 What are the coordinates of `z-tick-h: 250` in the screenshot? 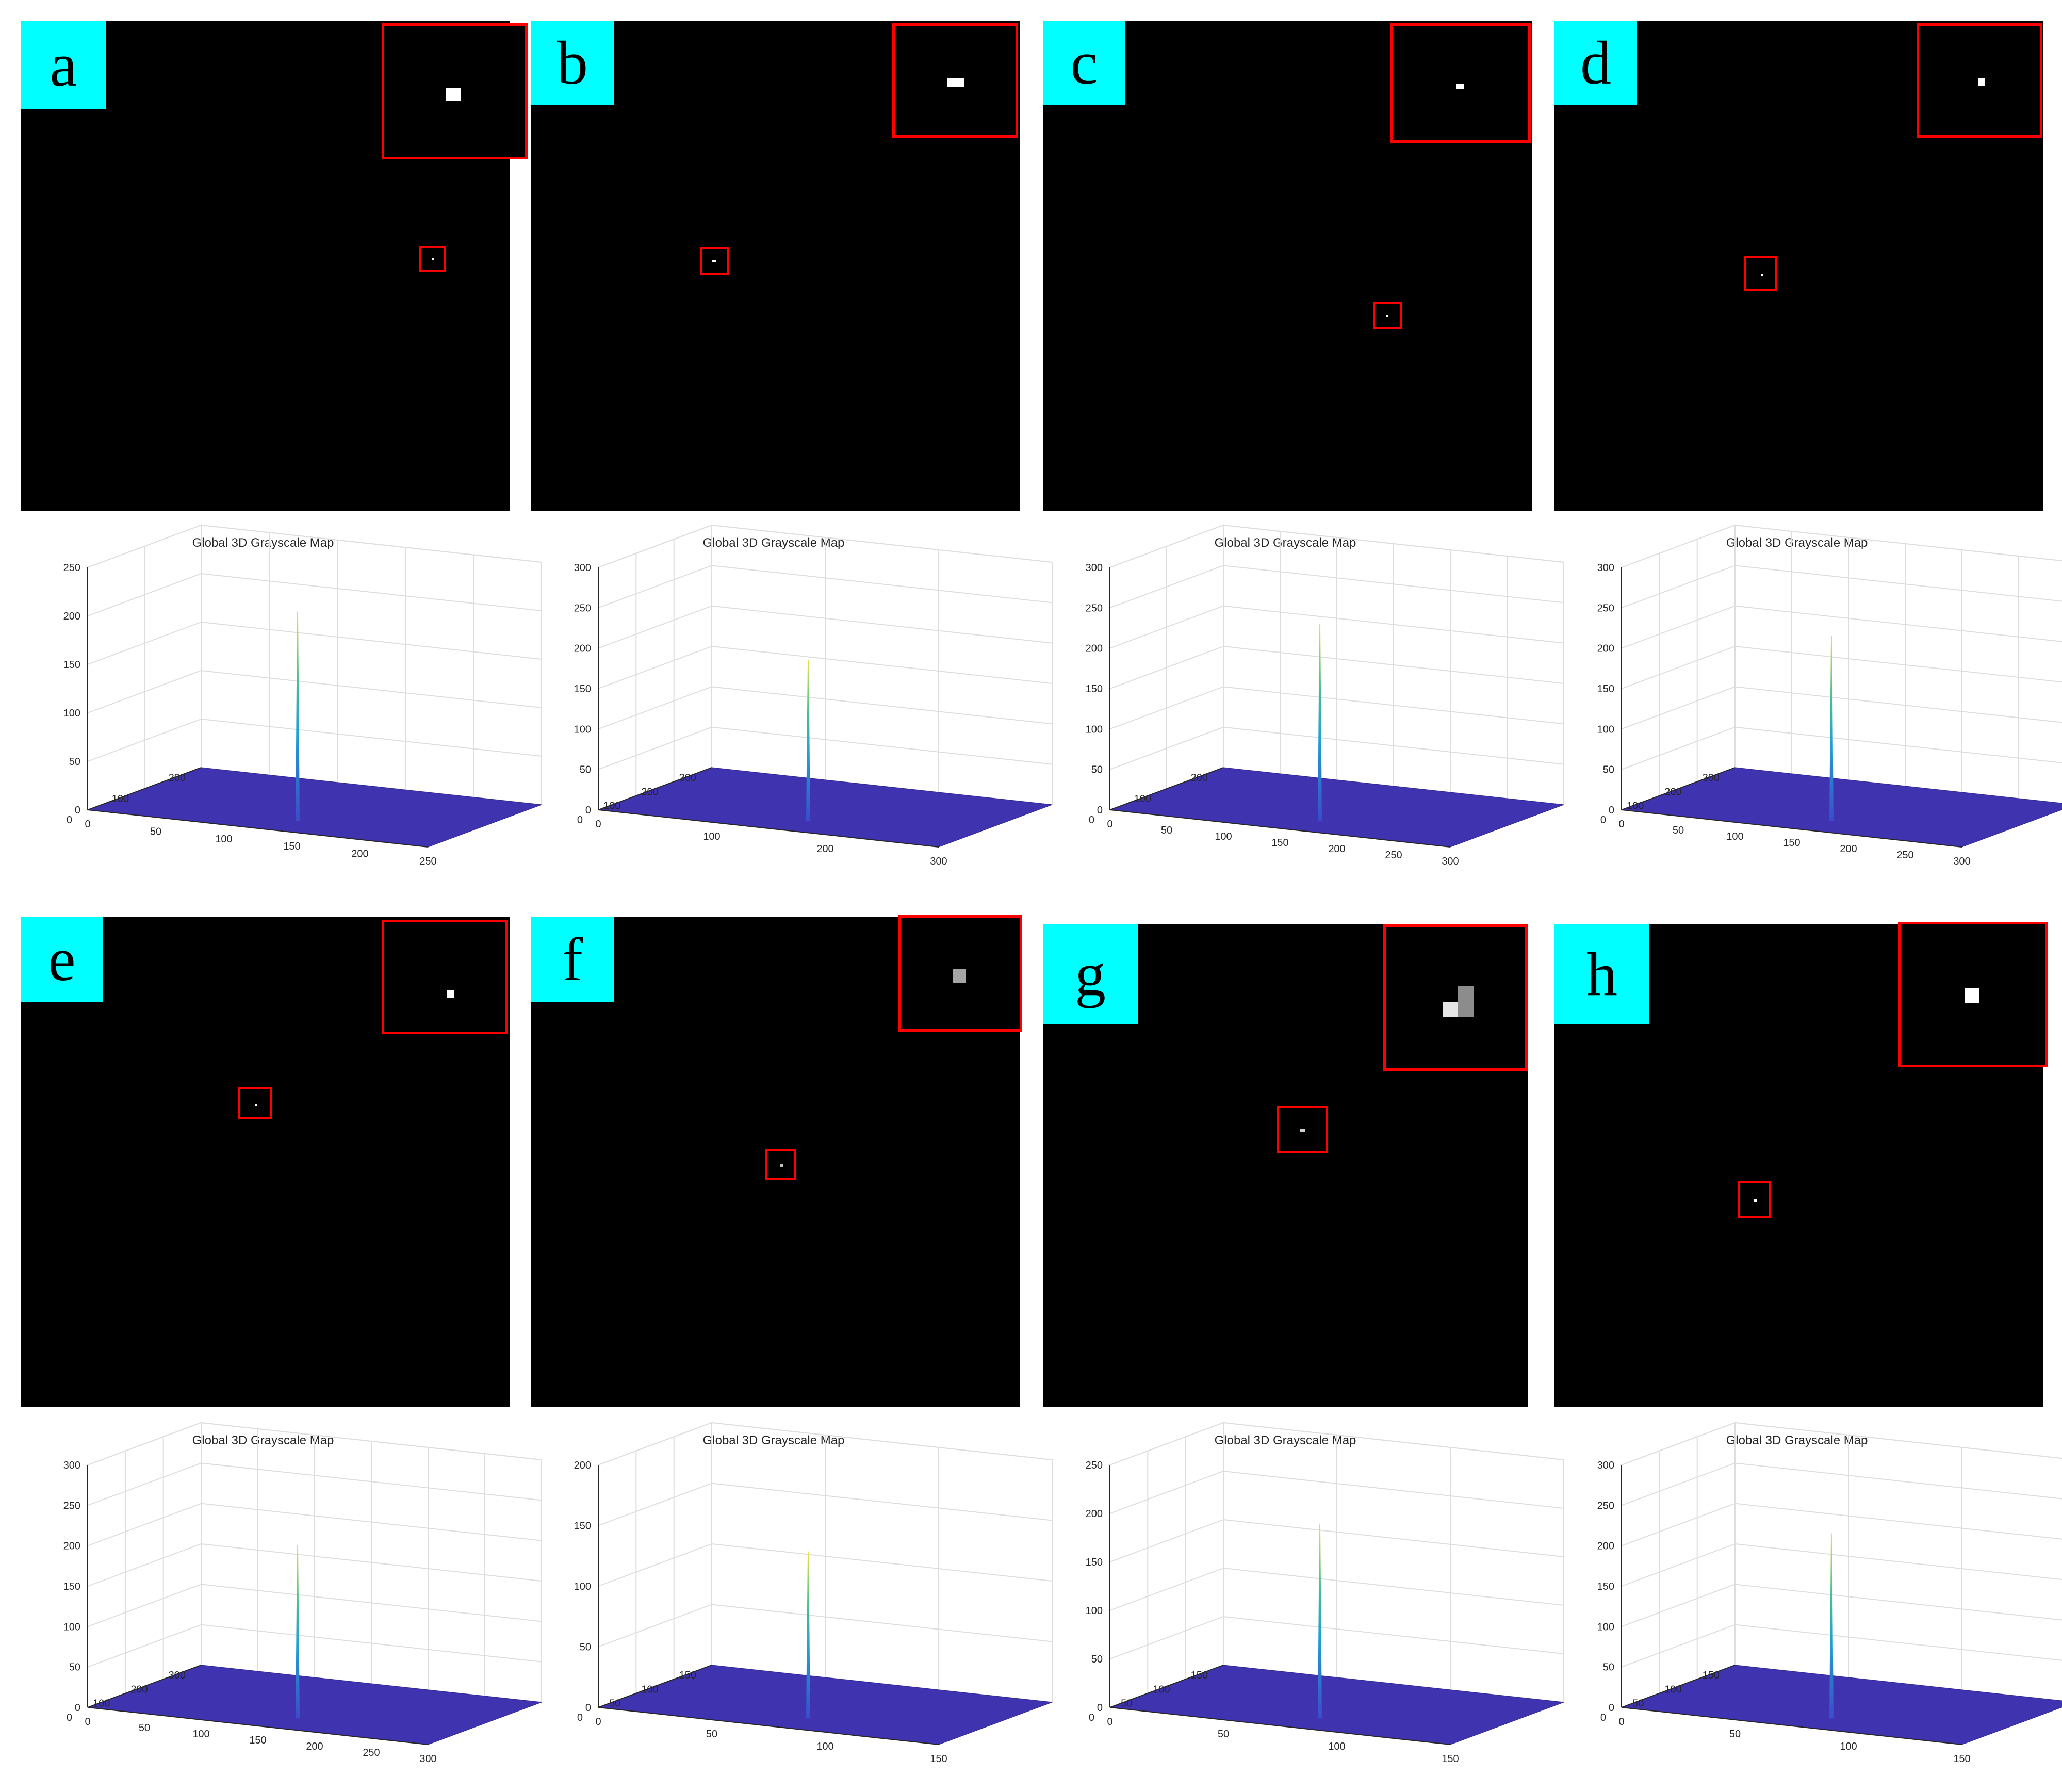 It's located at (1606, 1505).